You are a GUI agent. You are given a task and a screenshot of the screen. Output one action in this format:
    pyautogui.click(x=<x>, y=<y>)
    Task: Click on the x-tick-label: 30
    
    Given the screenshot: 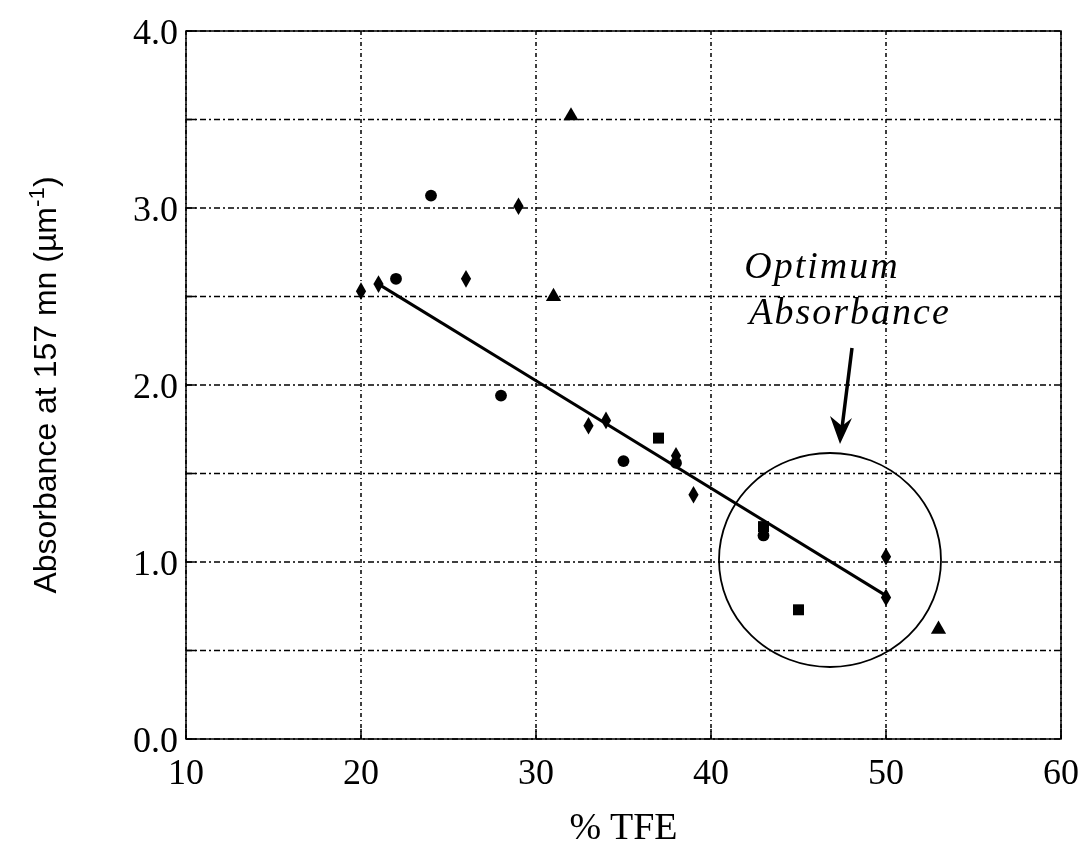 What is the action you would take?
    pyautogui.click(x=536, y=772)
    